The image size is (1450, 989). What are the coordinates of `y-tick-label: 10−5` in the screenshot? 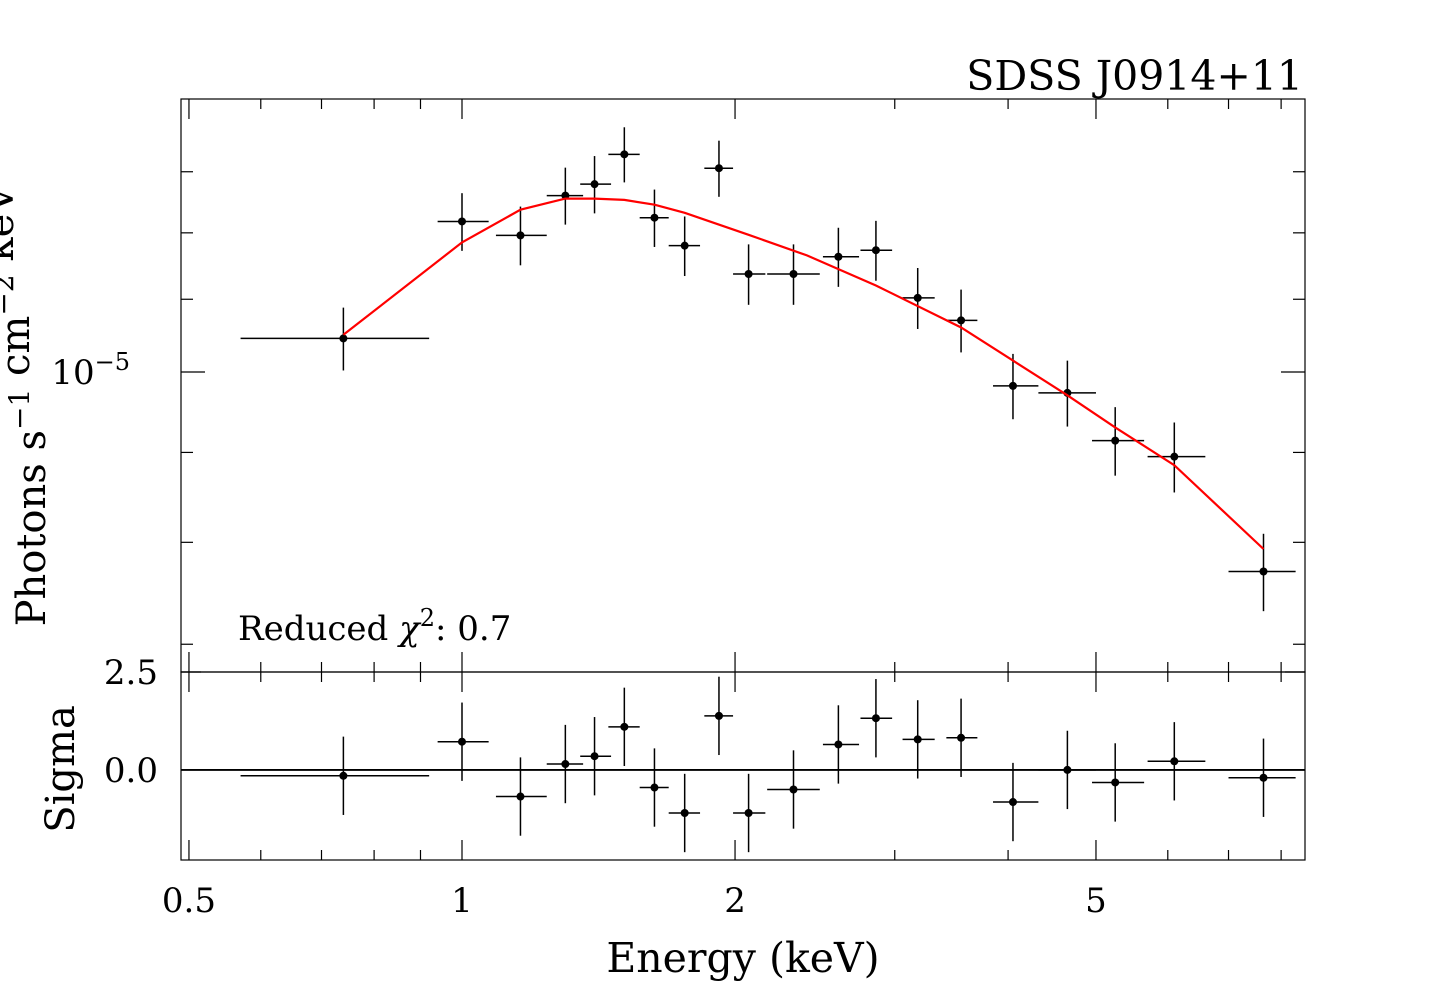 It's located at (90, 370).